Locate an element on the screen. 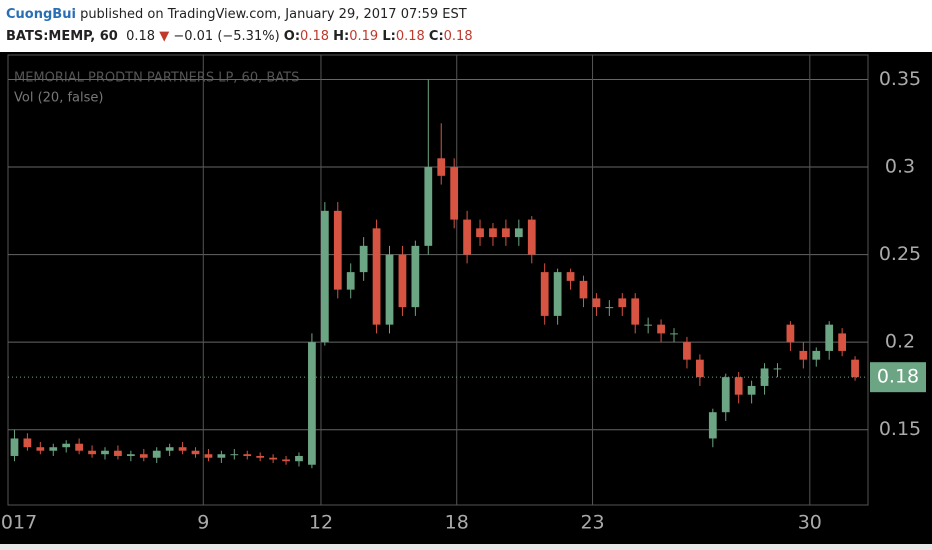  close-label: C: is located at coordinates (436, 36).